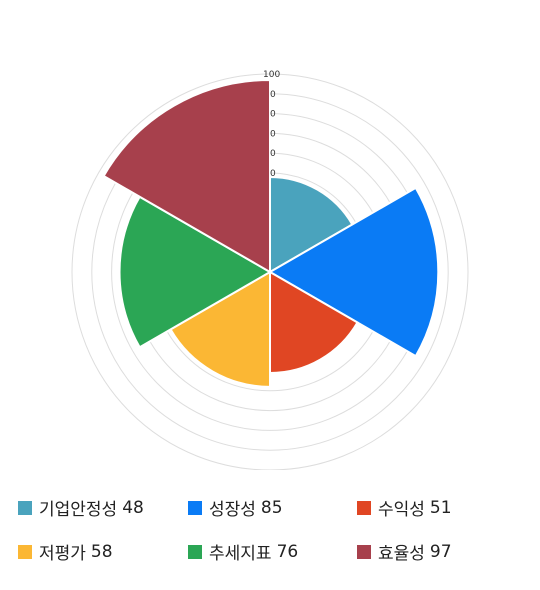 The height and width of the screenshot is (590, 540). Describe the element at coordinates (440, 551) in the screenshot. I see `legend-value: 97` at that location.